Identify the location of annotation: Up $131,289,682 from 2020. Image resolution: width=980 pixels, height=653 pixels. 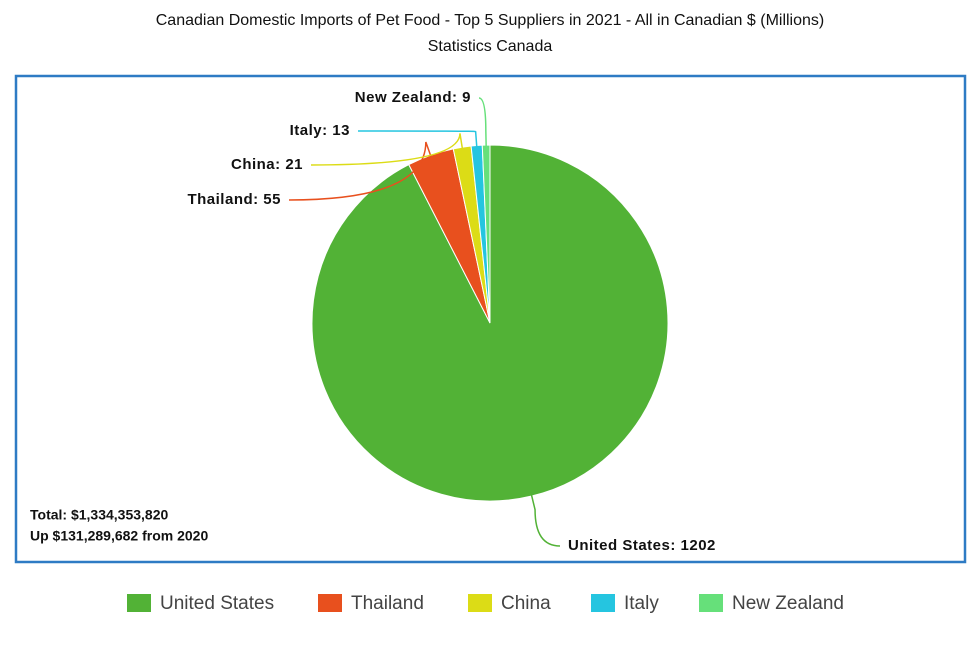
(119, 536).